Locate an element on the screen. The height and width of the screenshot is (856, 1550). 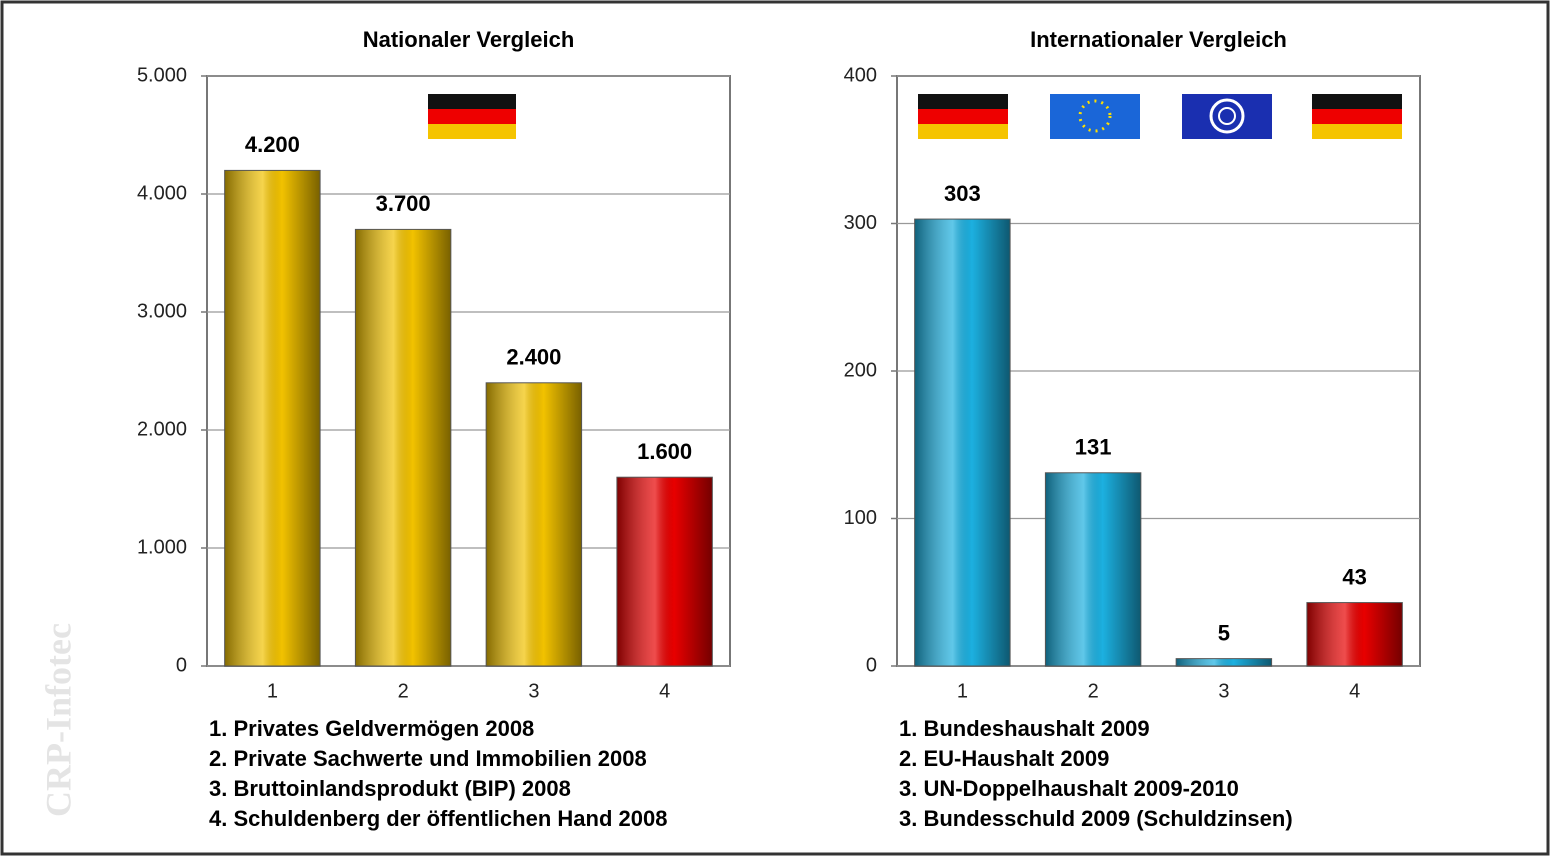
flags is located at coordinates (915, 116).